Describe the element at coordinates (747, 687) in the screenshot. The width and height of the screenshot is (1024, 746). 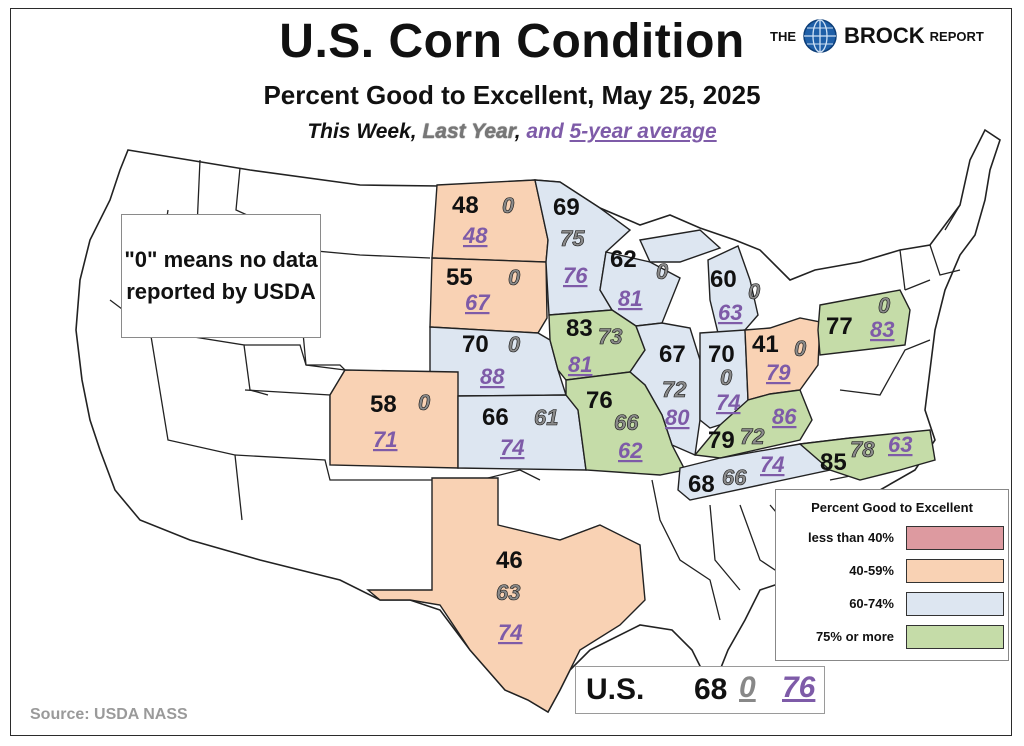
I see `us-last-year: 0` at that location.